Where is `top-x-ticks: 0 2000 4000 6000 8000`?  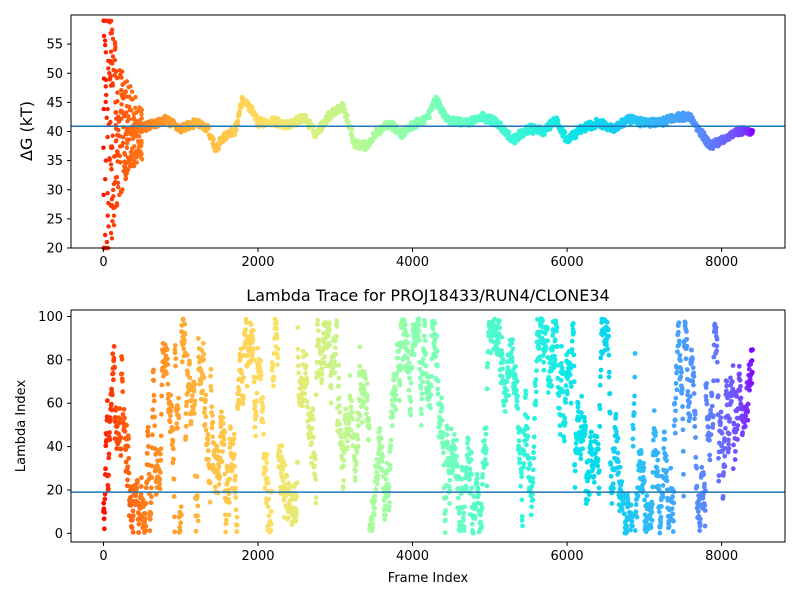 top-x-ticks: 0 2000 4000 6000 8000 is located at coordinates (418, 259).